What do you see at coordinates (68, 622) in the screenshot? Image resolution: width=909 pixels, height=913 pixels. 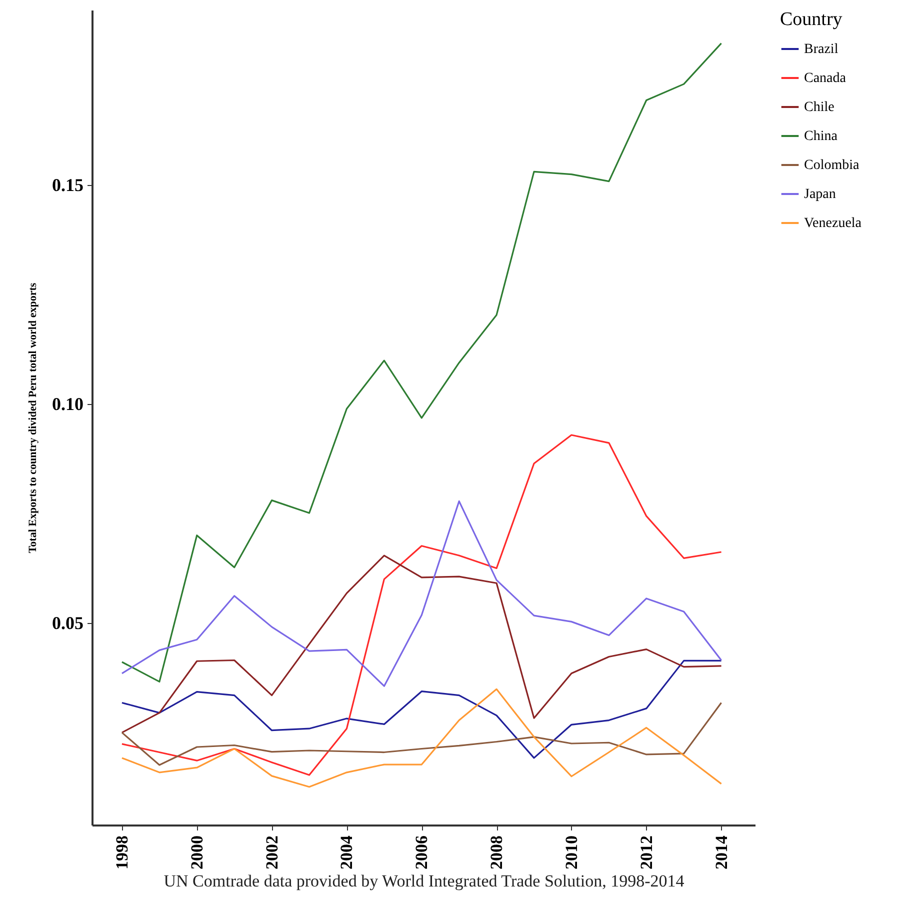 I see `y-tick-label: 0.05` at bounding box center [68, 622].